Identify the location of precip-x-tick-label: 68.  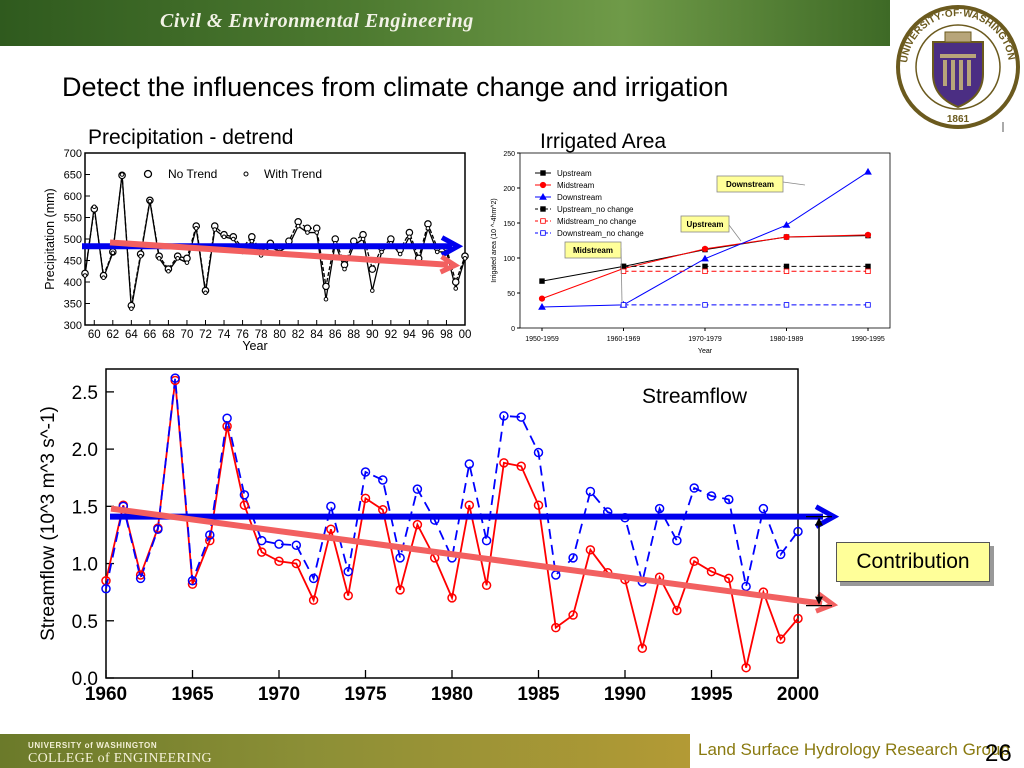
(168, 335).